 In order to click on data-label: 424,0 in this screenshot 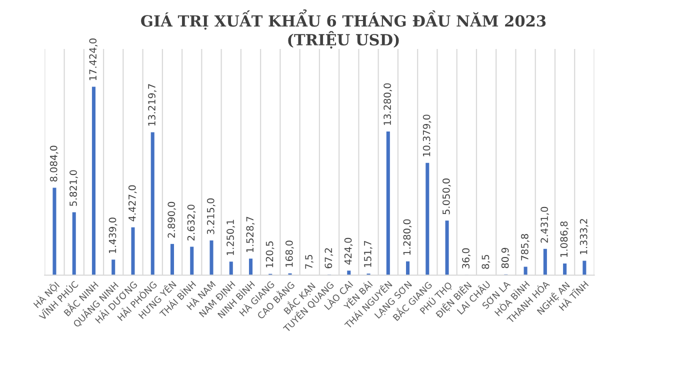, I will do `click(348, 251)`.